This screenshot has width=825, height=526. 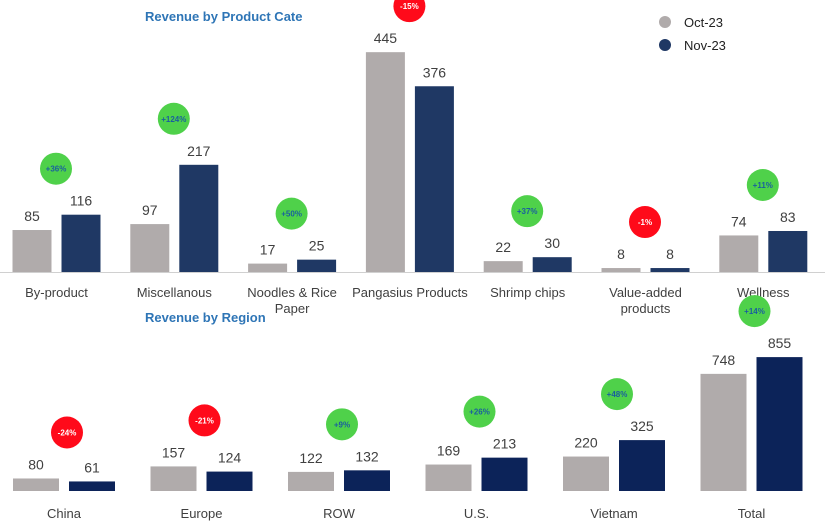 I want to click on category-label: Vietnam, so click(x=613, y=513).